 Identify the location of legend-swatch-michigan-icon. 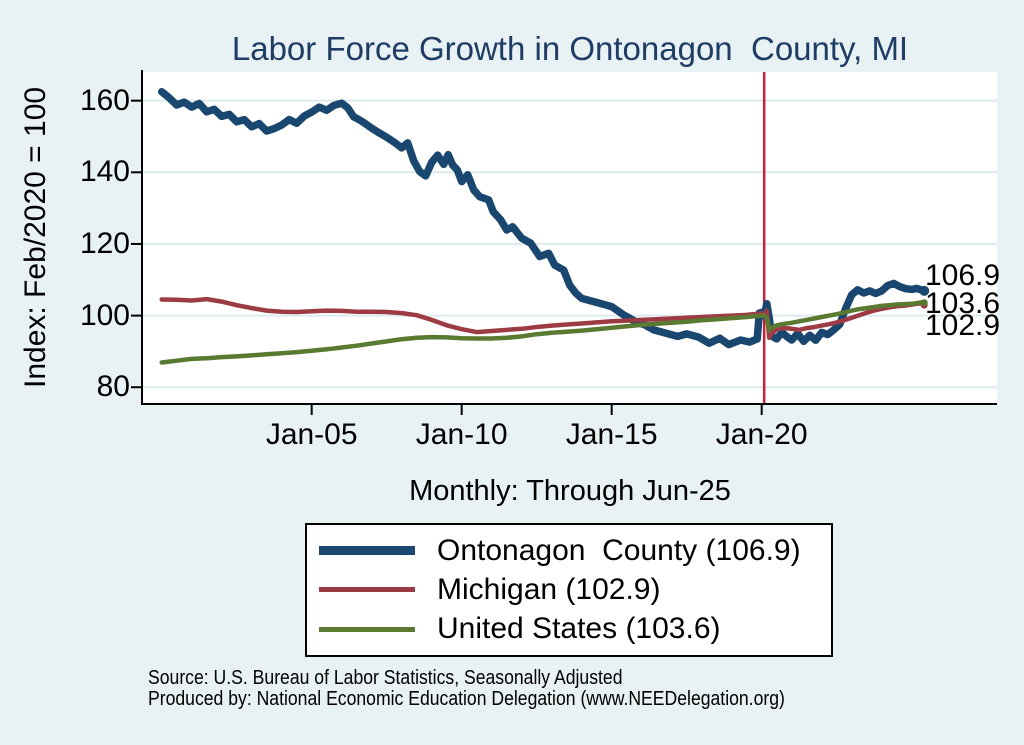
(367, 590).